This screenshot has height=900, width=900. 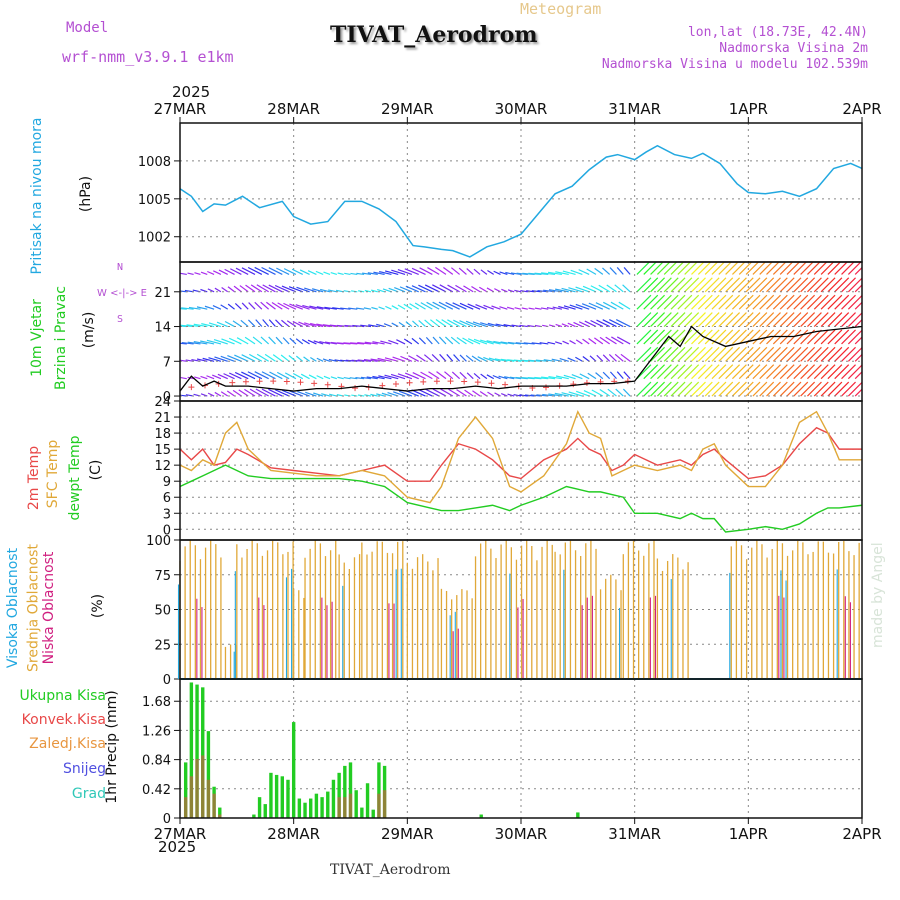 What do you see at coordinates (777, 32) in the screenshot?
I see `lonlat-text: lon,lat (18.73E, 42.4N)` at bounding box center [777, 32].